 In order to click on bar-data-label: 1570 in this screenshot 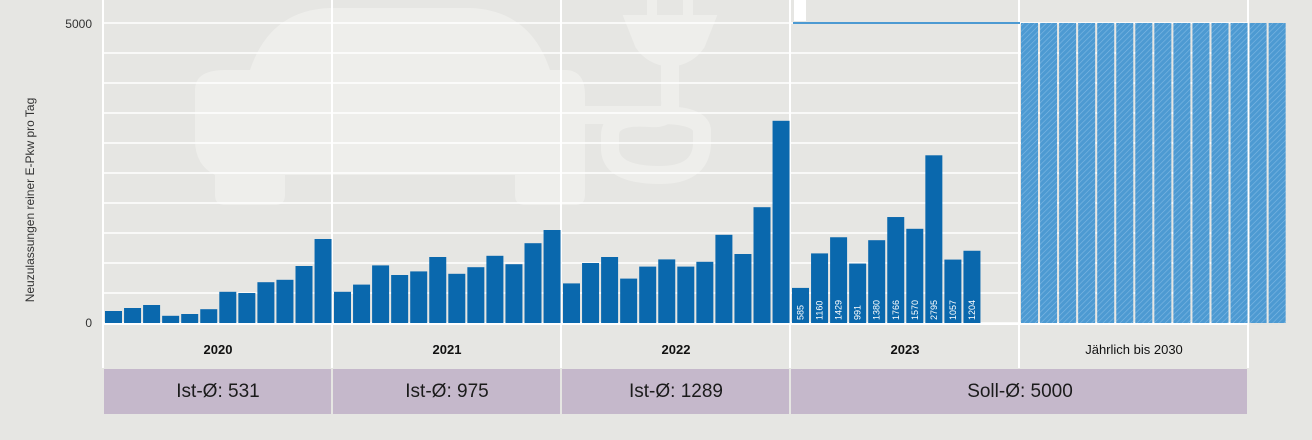, I will do `click(915, 310)`.